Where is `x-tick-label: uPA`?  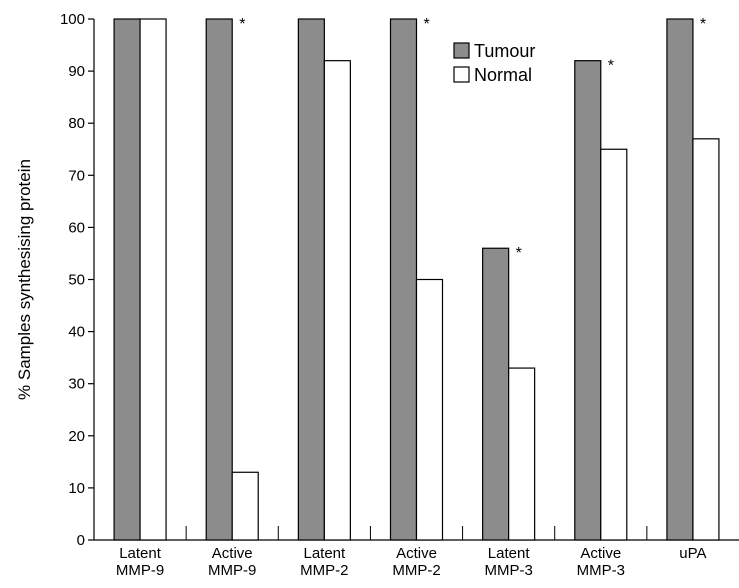
x-tick-label: uPA is located at coordinates (692, 553).